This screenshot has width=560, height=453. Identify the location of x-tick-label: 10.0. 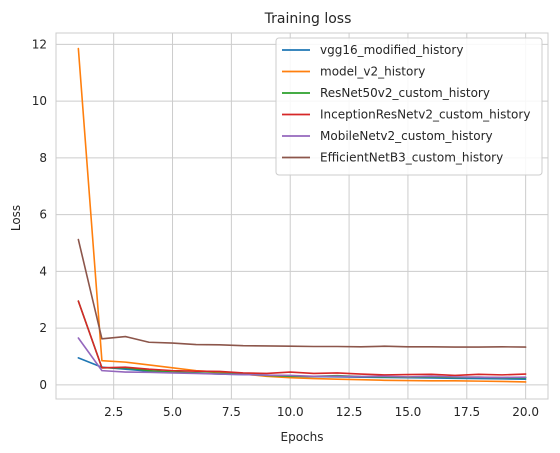
(290, 412).